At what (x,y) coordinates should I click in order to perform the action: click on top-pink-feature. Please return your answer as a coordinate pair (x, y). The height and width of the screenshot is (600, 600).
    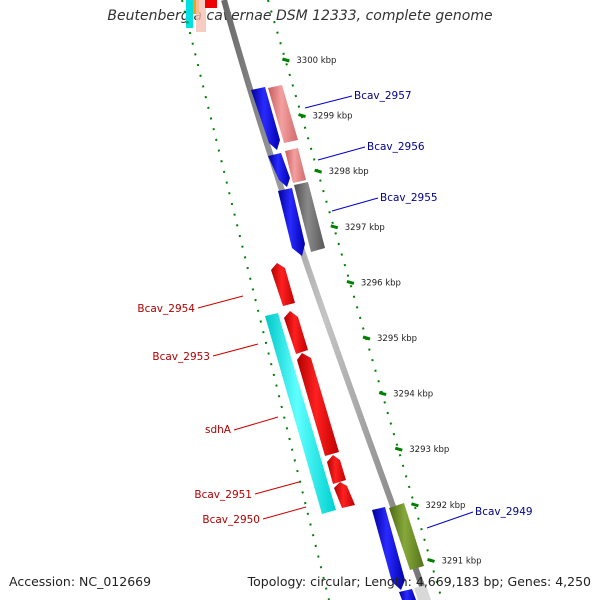
    Looking at the image, I should click on (201, 16).